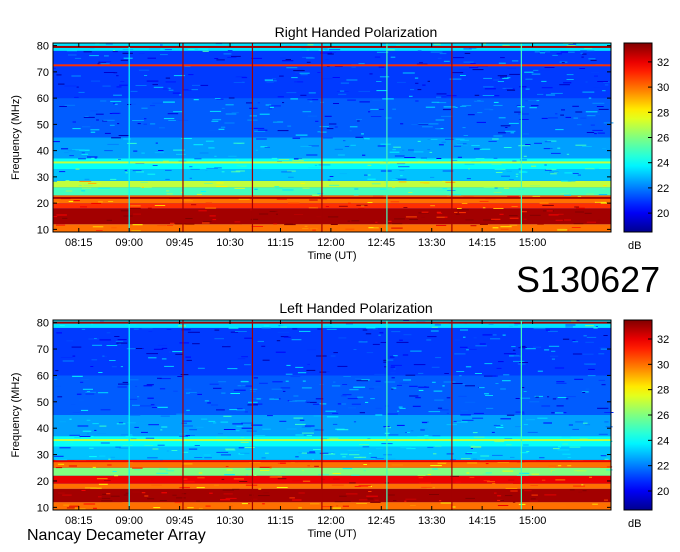  I want to click on y-tick-label: 20, so click(43, 204).